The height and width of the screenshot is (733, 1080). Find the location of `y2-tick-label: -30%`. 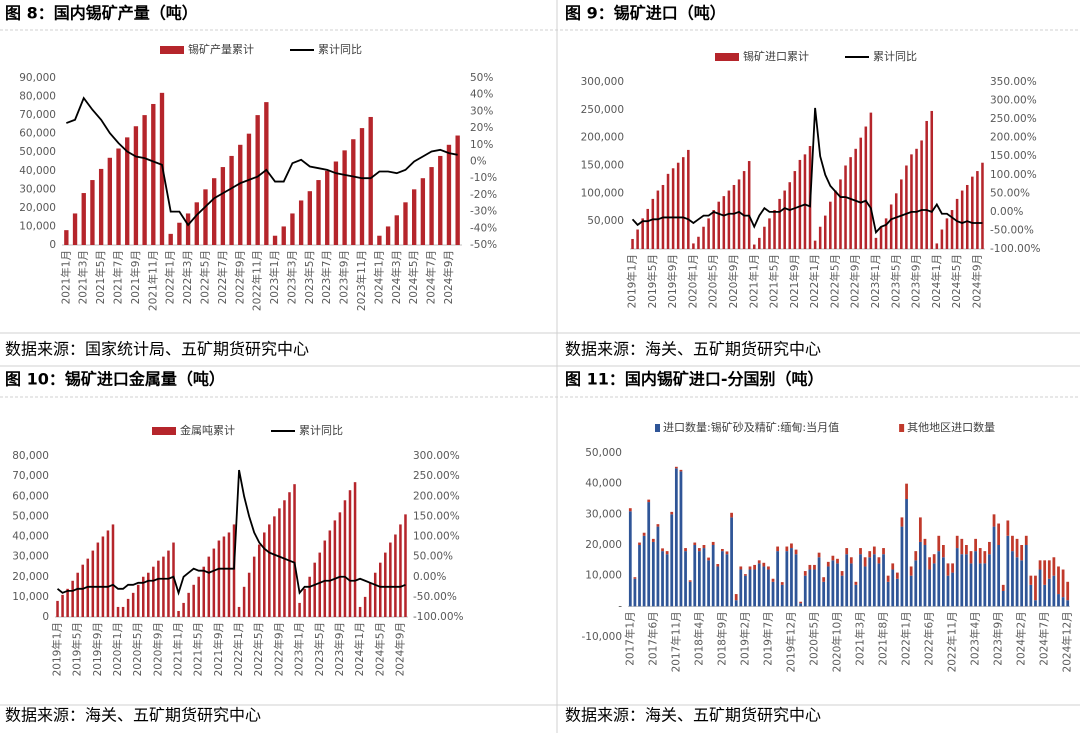

y2-tick-label: -30% is located at coordinates (483, 212).